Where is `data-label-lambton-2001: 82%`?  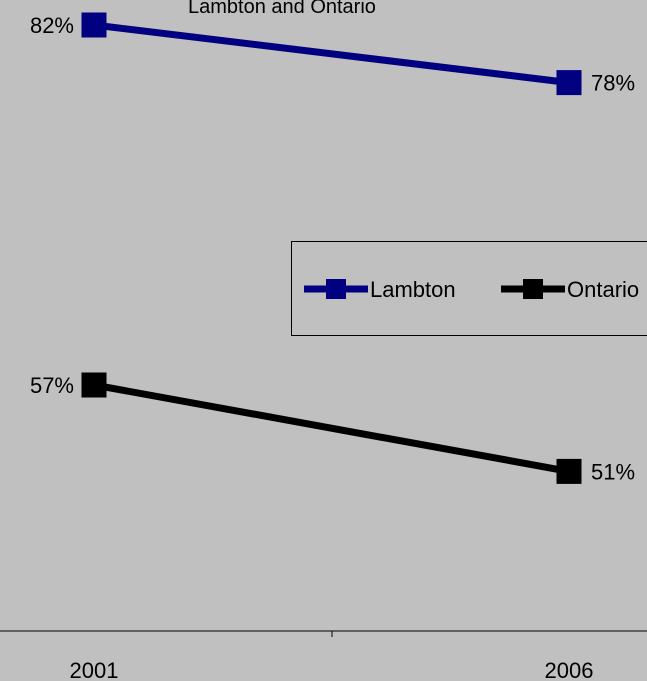
data-label-lambton-2001: 82% is located at coordinates (52, 25).